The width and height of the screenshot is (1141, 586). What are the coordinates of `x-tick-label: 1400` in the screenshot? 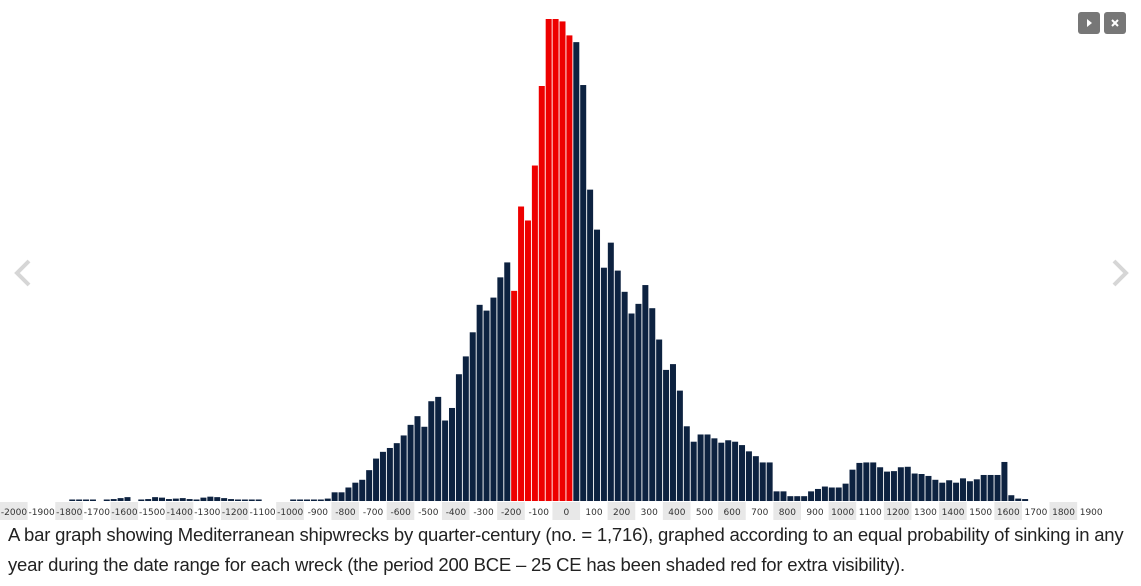 It's located at (953, 513).